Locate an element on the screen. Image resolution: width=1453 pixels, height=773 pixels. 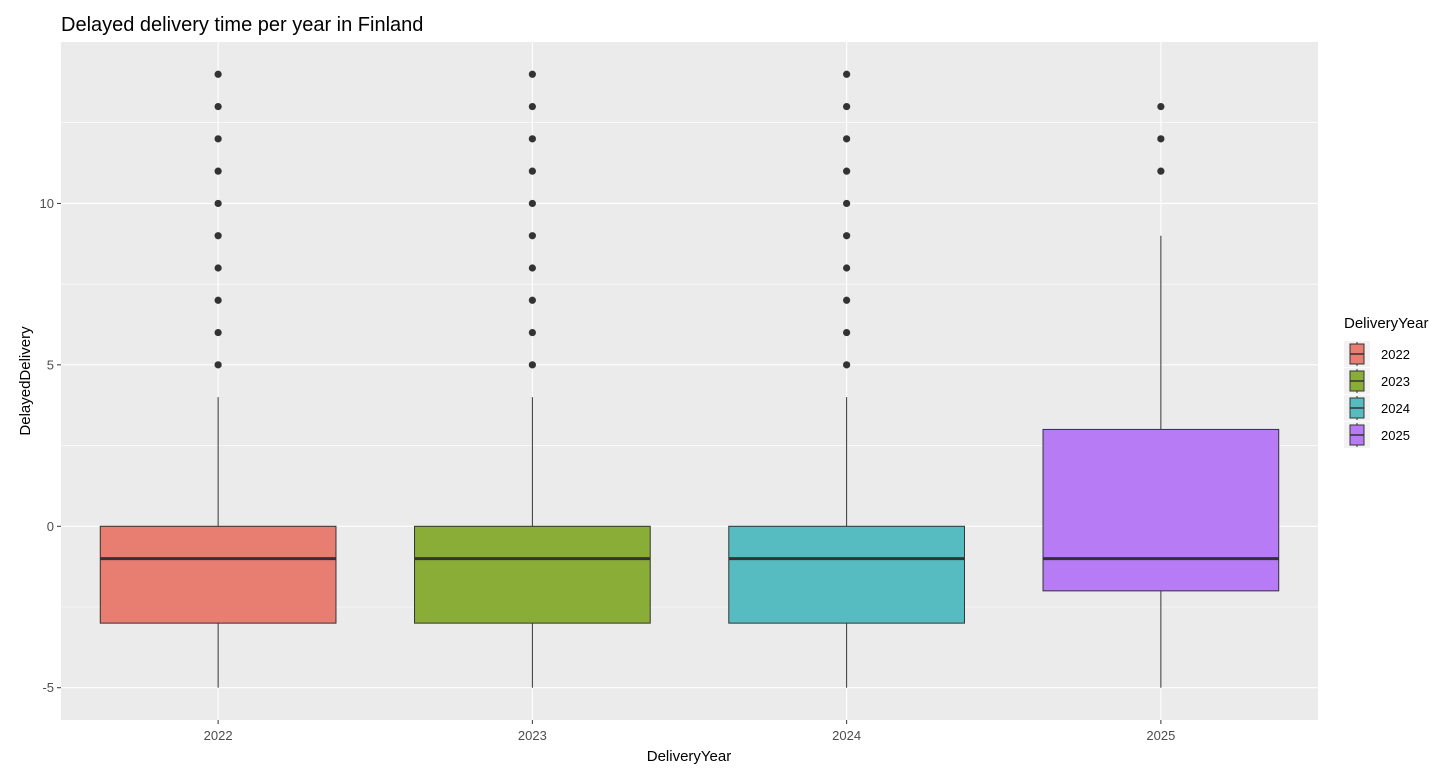
x-axis-ticks: 2022 2023 2024 2025 is located at coordinates (689, 731).